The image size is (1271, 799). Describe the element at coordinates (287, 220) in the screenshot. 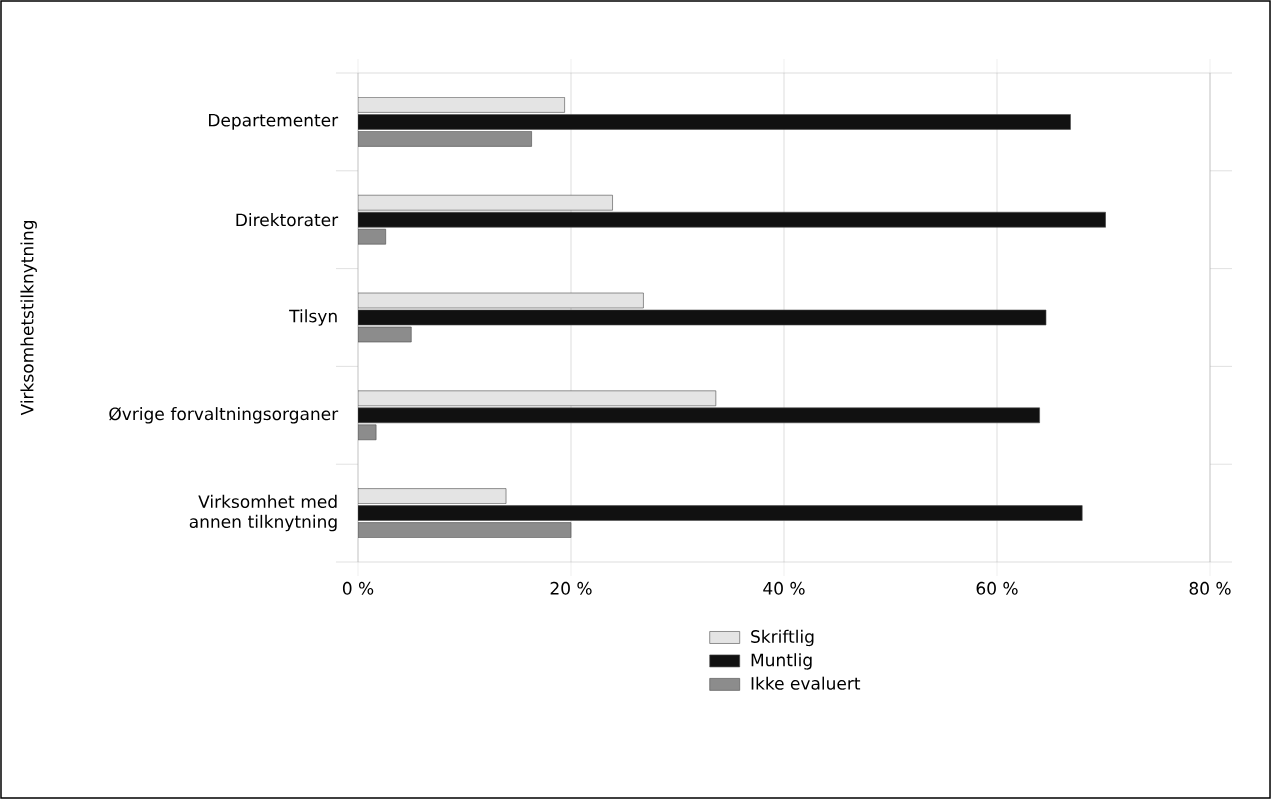

I see `y-tick-label: Direktorater` at that location.